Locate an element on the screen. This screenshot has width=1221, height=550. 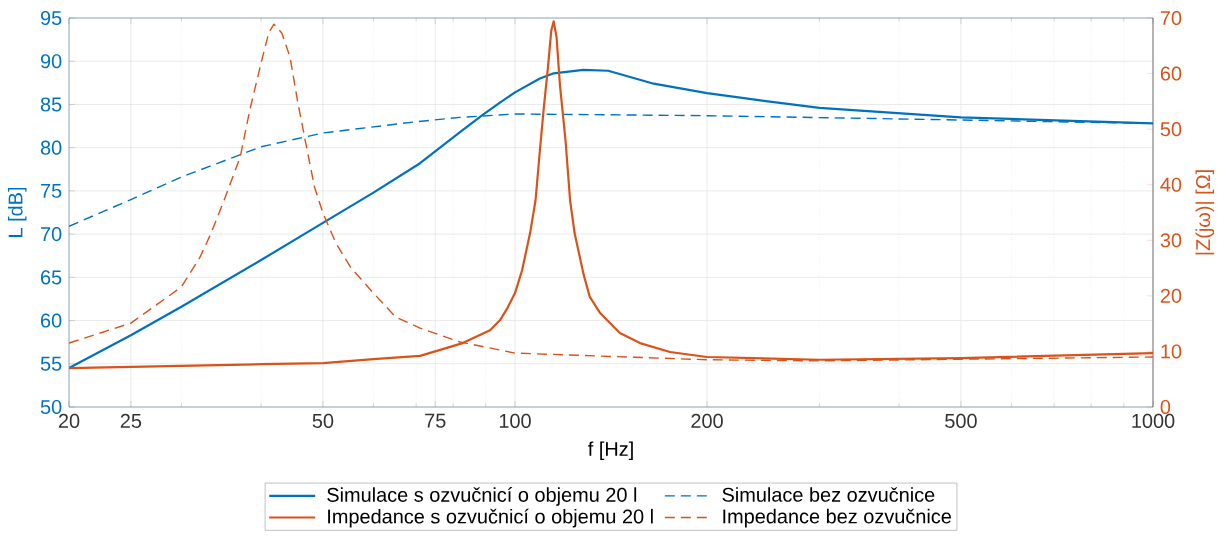
x-tick-label: 20 is located at coordinates (69, 420).